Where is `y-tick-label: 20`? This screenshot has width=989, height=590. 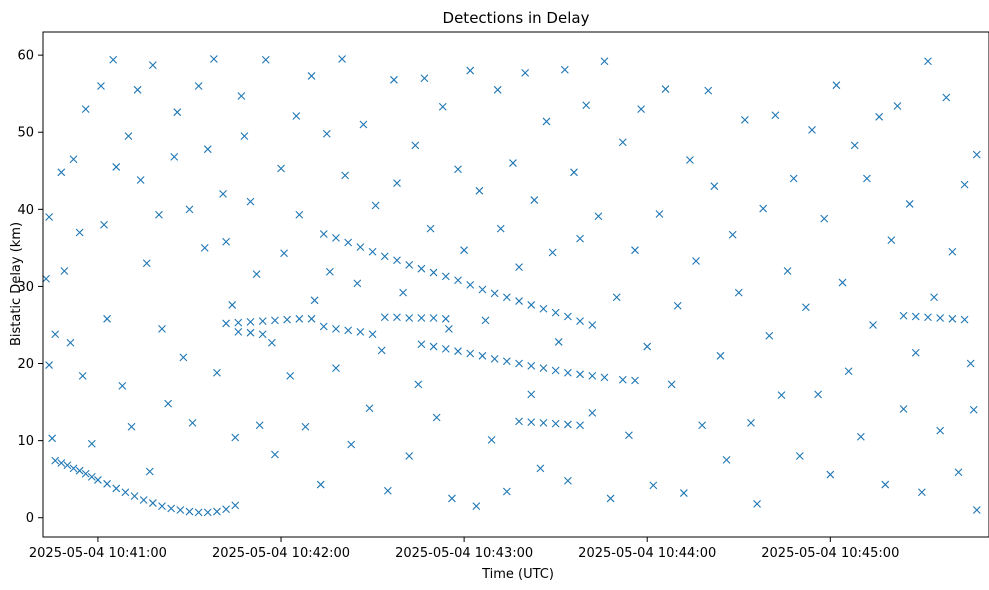 y-tick-label: 20 is located at coordinates (25, 364).